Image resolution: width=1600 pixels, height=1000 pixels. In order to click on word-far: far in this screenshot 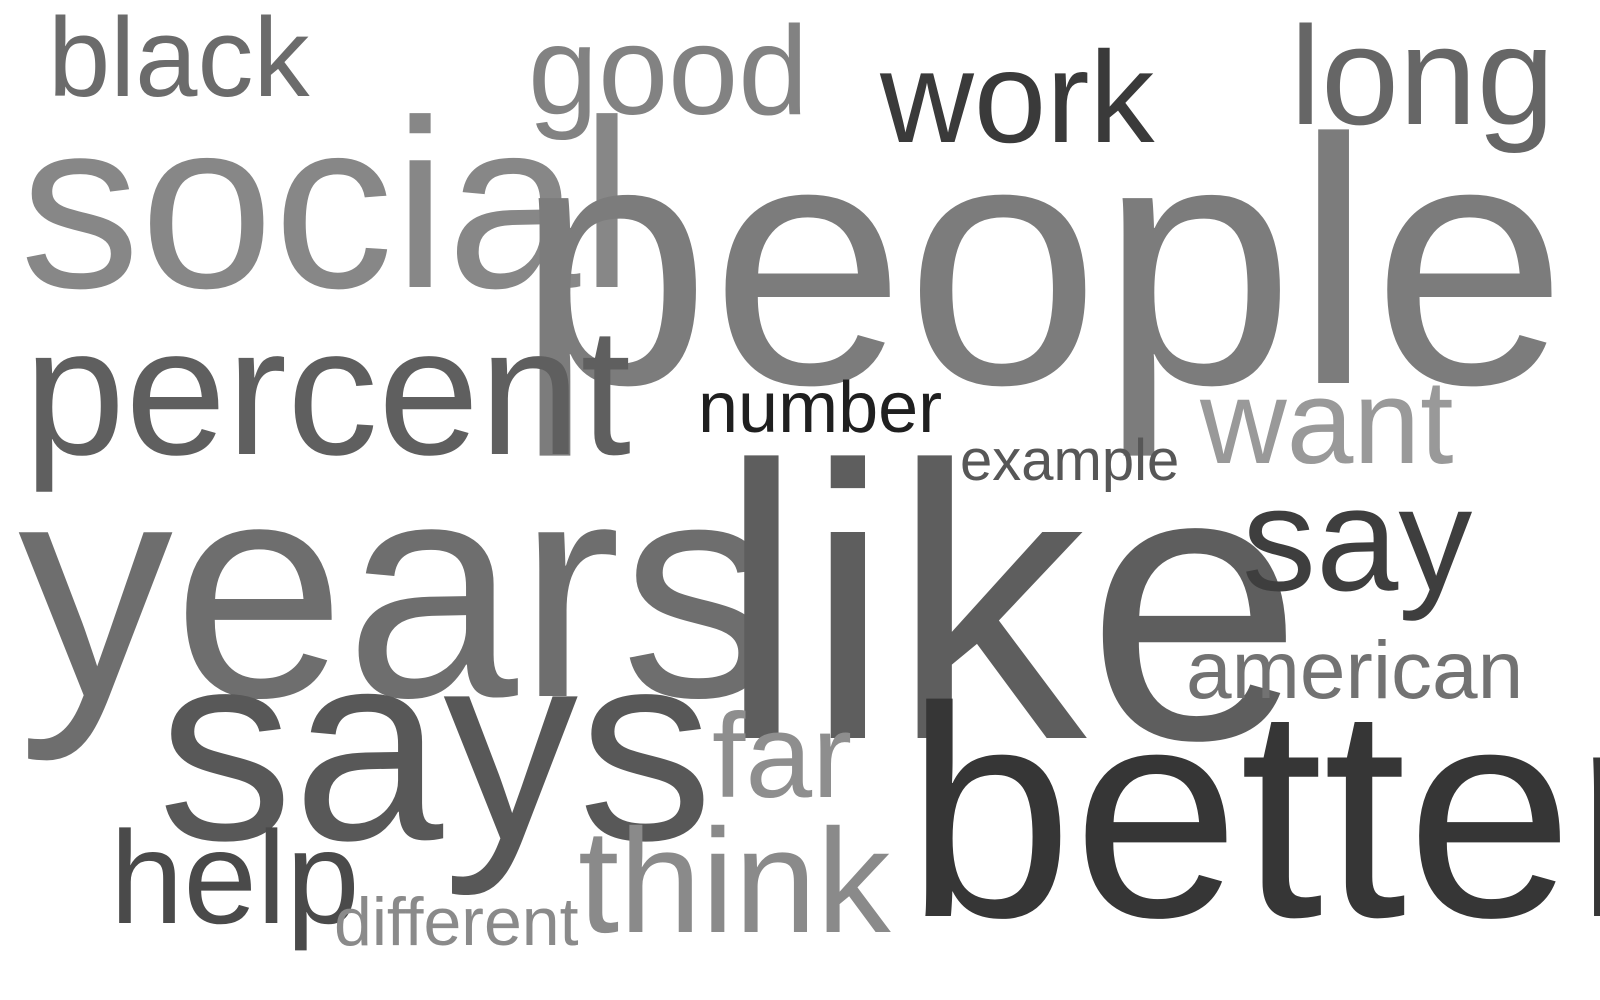, I will do `click(782, 756)`.